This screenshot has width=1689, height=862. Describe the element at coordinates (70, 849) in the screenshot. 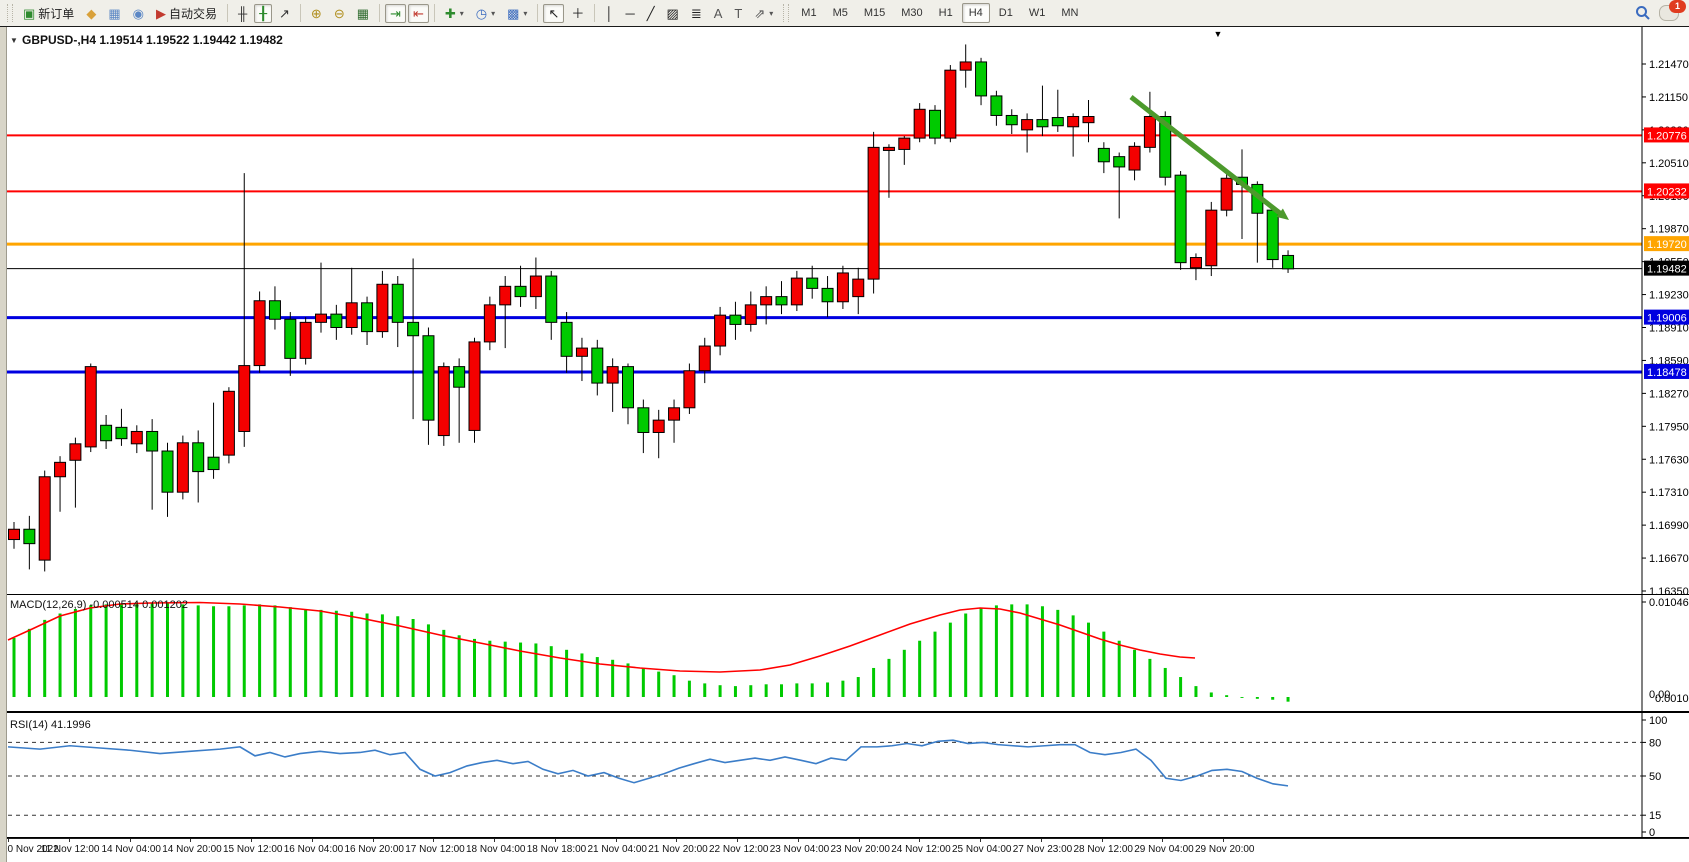

I see `date-label: 11 Nov 12:00` at that location.